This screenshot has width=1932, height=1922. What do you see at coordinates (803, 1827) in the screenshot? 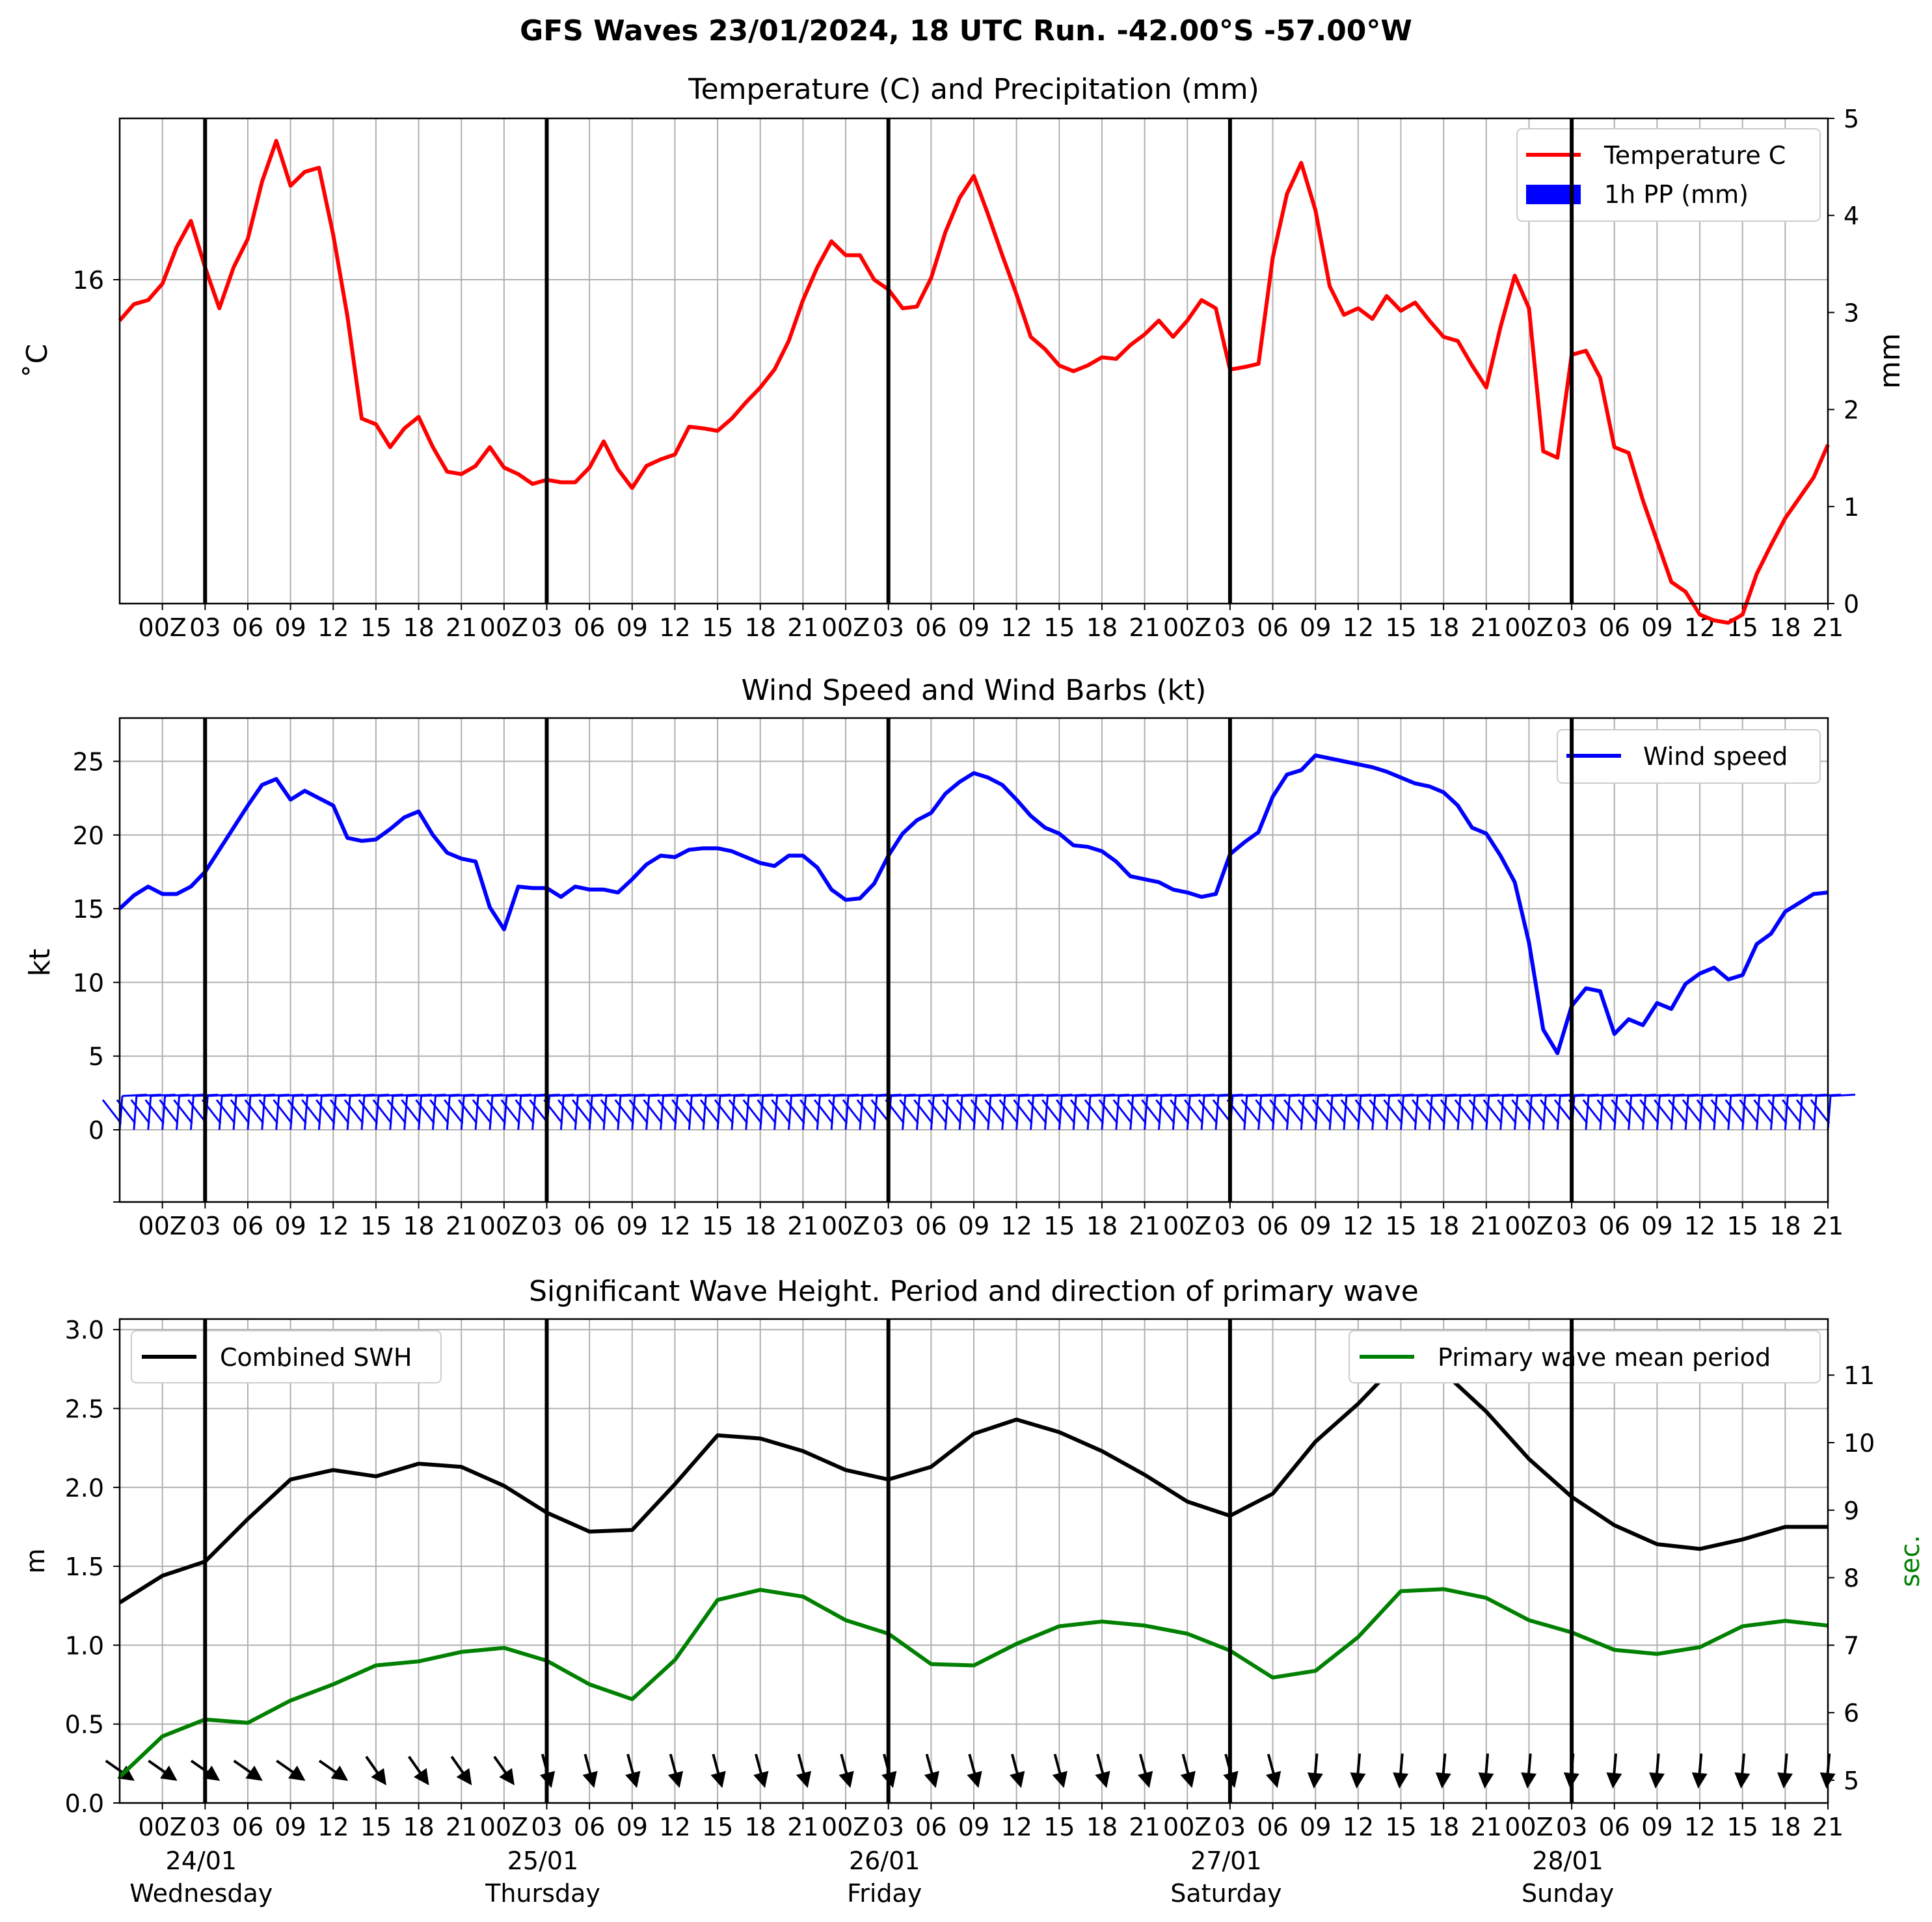
I see `x-tick-label: 21` at bounding box center [803, 1827].